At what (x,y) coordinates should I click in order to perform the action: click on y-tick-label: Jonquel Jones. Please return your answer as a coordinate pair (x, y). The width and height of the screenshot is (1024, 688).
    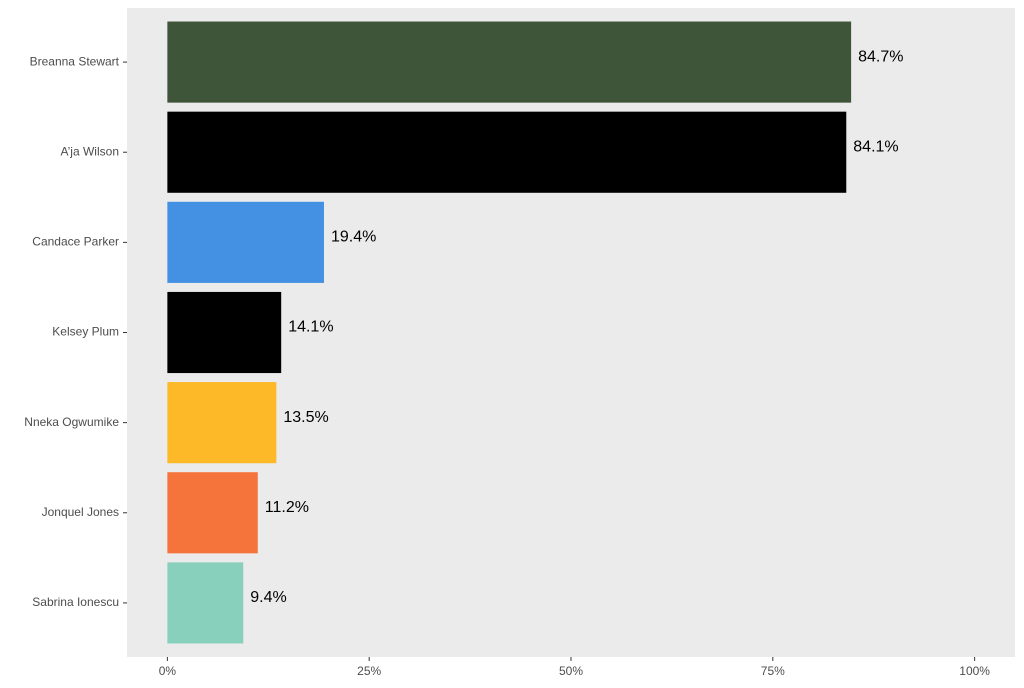
    Looking at the image, I should click on (80, 512).